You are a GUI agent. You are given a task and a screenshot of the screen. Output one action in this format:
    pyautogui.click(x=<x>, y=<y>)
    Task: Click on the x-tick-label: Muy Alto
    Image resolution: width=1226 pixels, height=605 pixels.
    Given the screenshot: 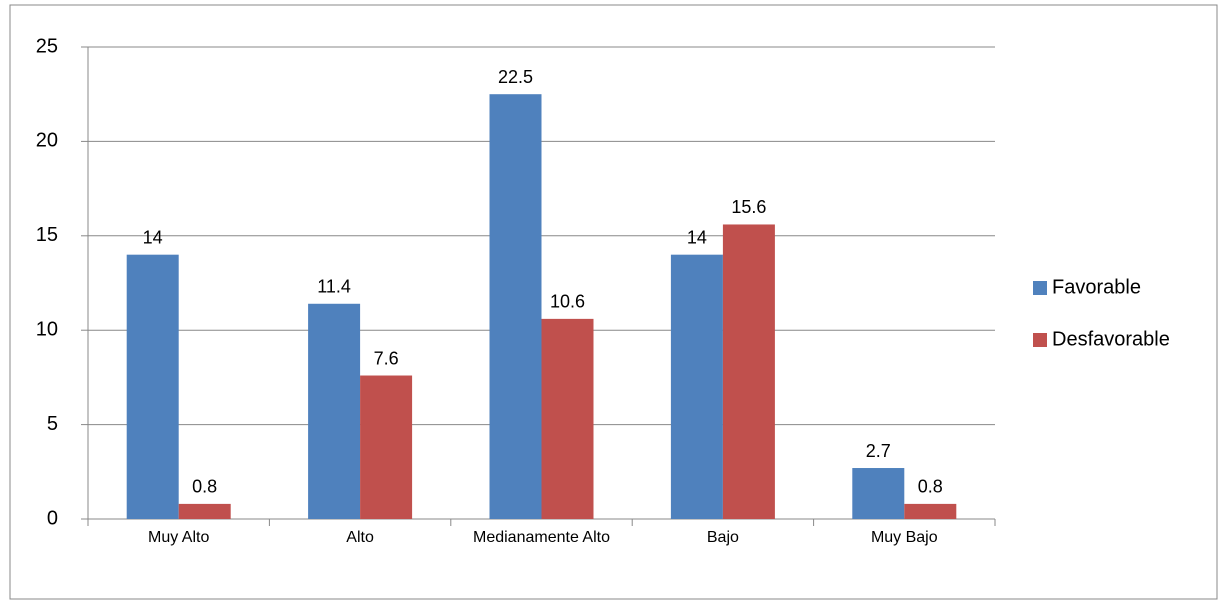 What is the action you would take?
    pyautogui.click(x=179, y=537)
    